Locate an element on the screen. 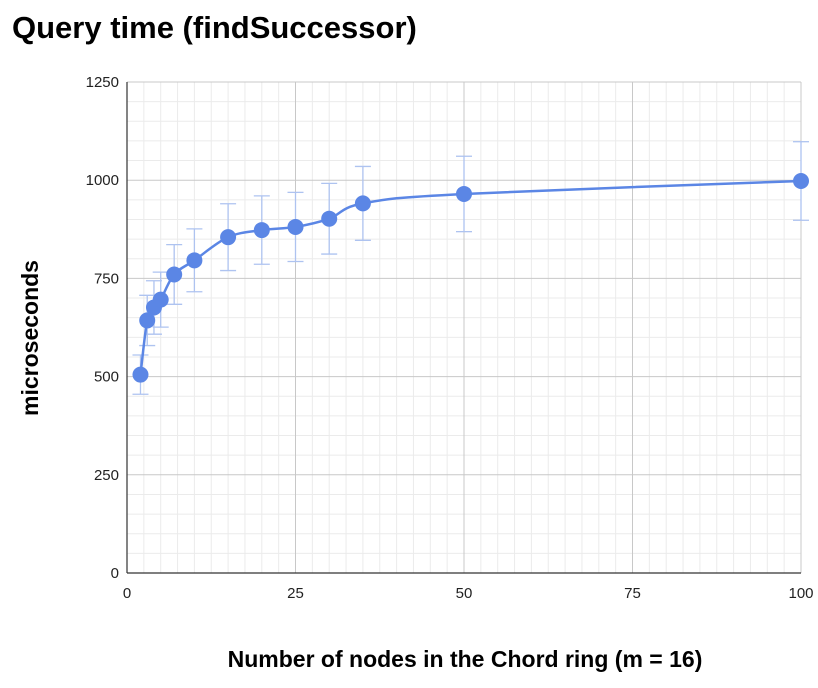 The width and height of the screenshot is (818, 688). chart-title: Query time (findSuccessor) is located at coordinates (214, 27).